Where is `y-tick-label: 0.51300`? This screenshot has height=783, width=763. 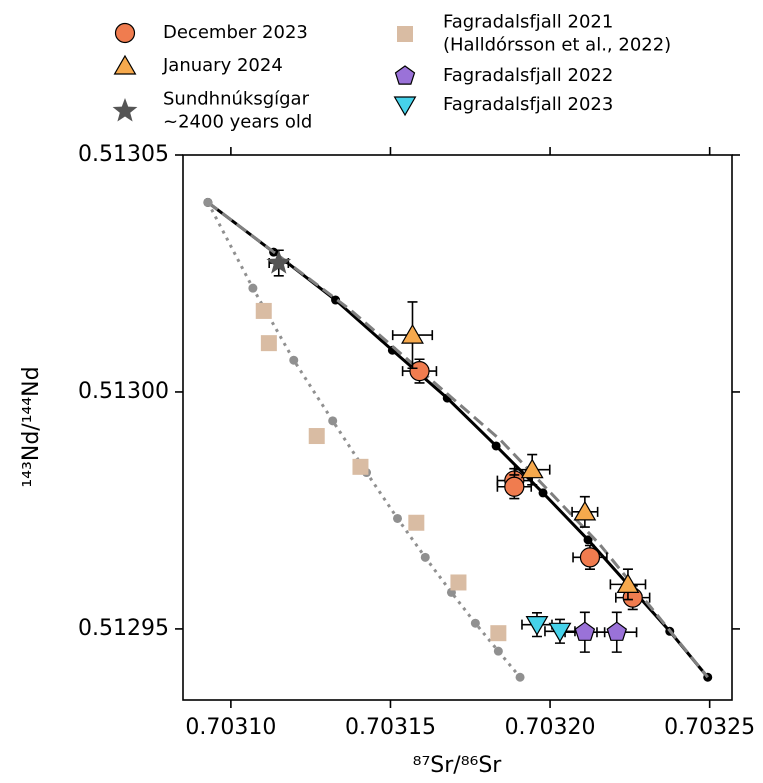
y-tick-label: 0.51300 is located at coordinates (123, 391).